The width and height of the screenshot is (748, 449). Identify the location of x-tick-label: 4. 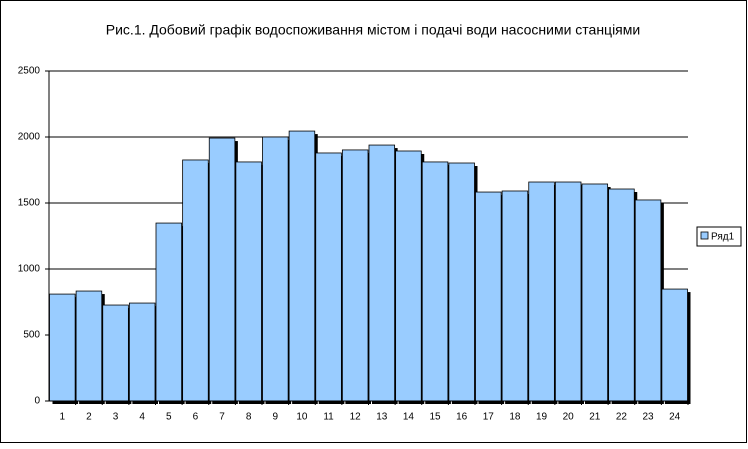
(142, 417).